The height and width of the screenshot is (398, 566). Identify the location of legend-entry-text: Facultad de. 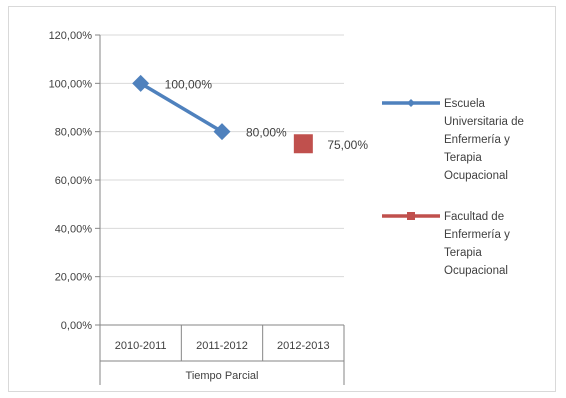
(474, 217).